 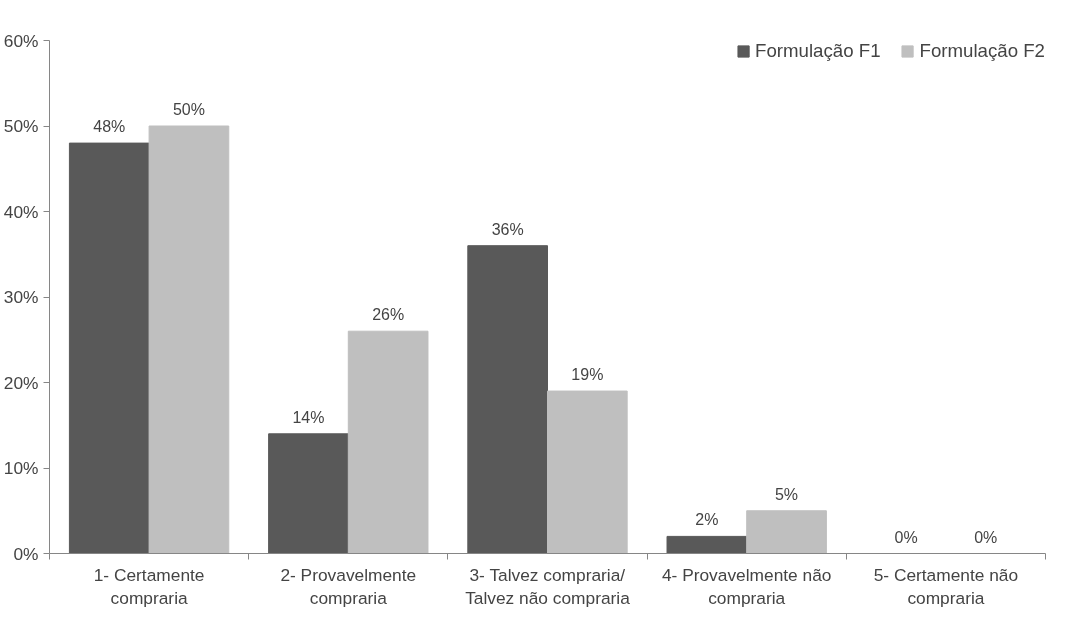 I want to click on y-tick-label: 60%, so click(x=21, y=40).